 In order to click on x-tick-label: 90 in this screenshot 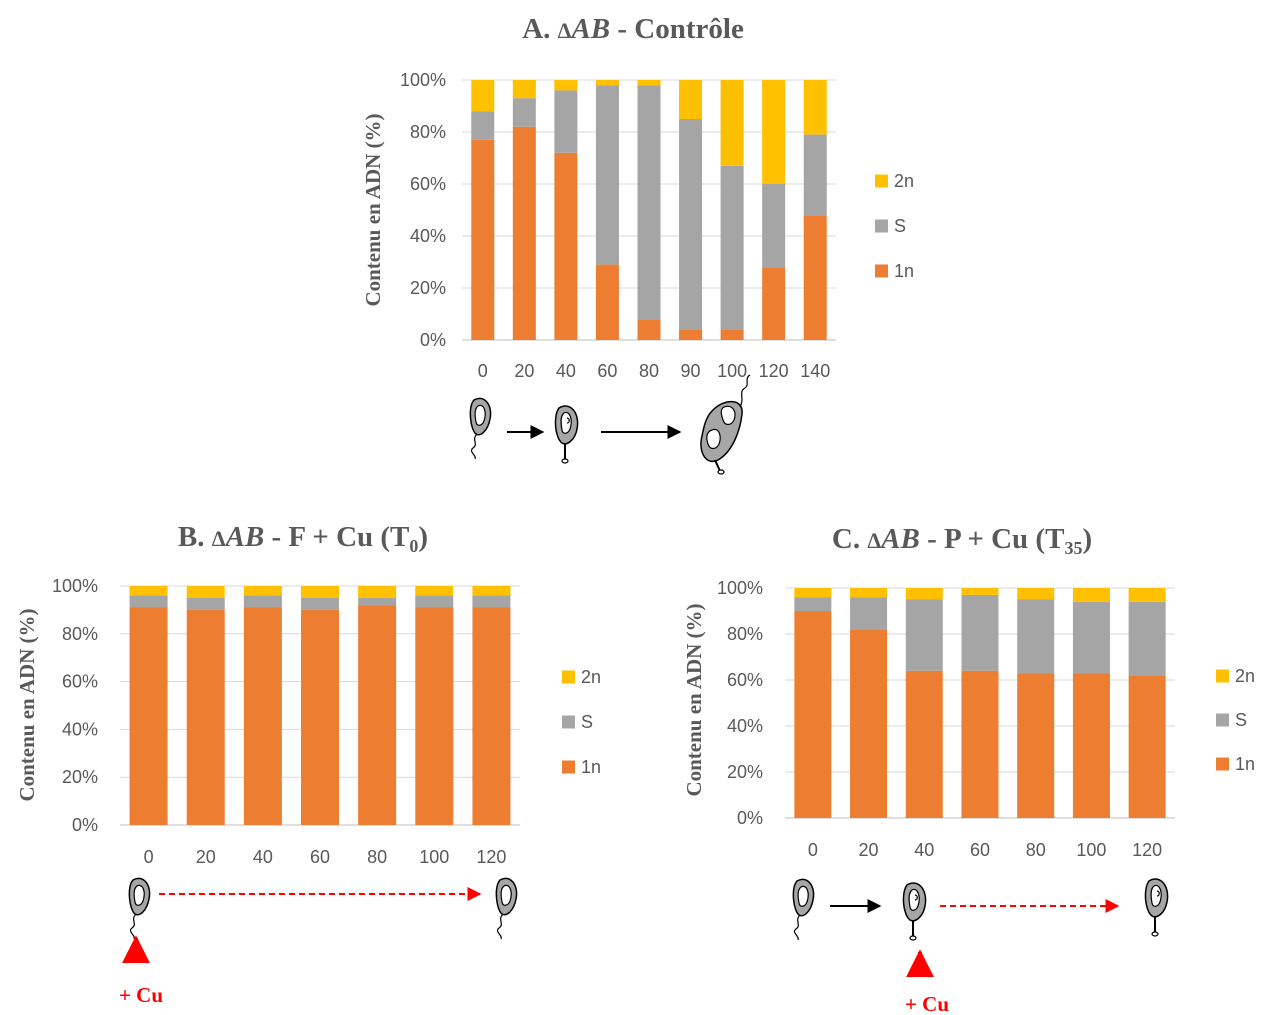, I will do `click(691, 371)`.